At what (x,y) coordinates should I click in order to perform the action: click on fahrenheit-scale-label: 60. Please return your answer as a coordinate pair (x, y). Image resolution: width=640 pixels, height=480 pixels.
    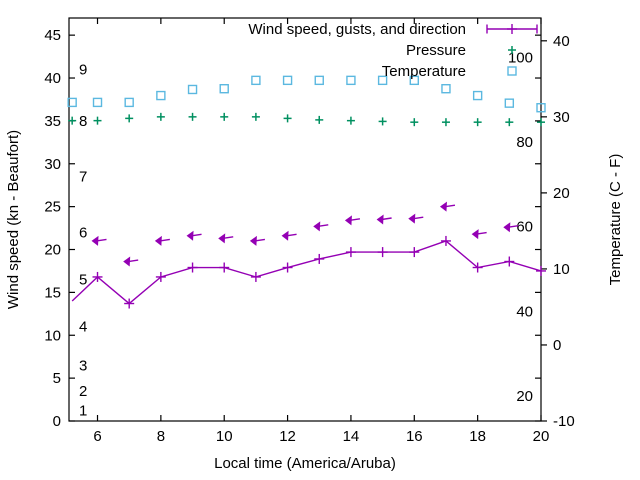
    Looking at the image, I should click on (524, 226).